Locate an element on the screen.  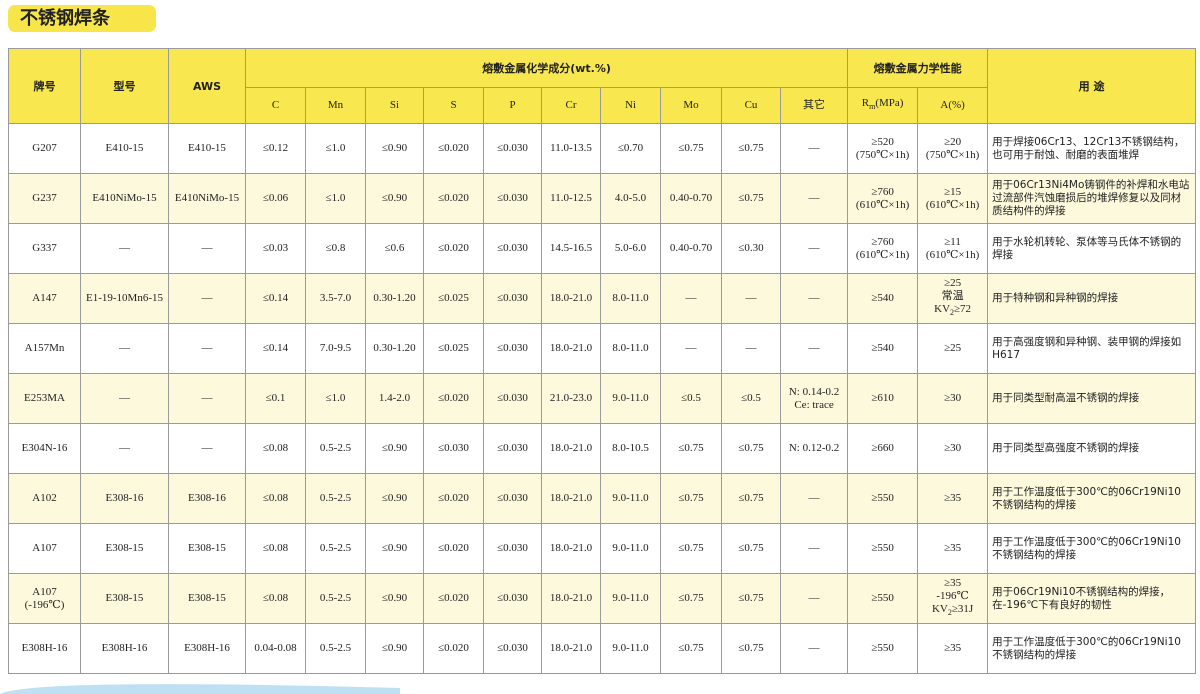
table-cell: ≤1.0 is located at coordinates (335, 398).